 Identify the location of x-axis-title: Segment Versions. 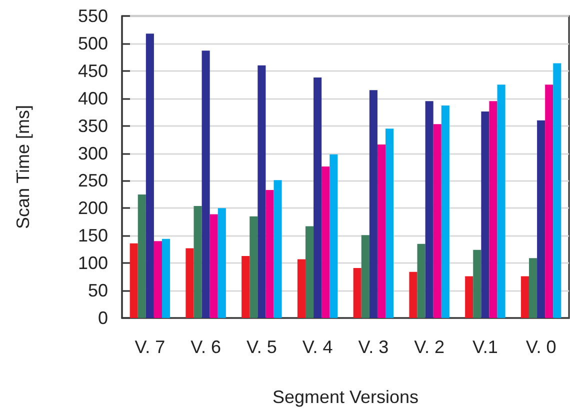
(345, 397).